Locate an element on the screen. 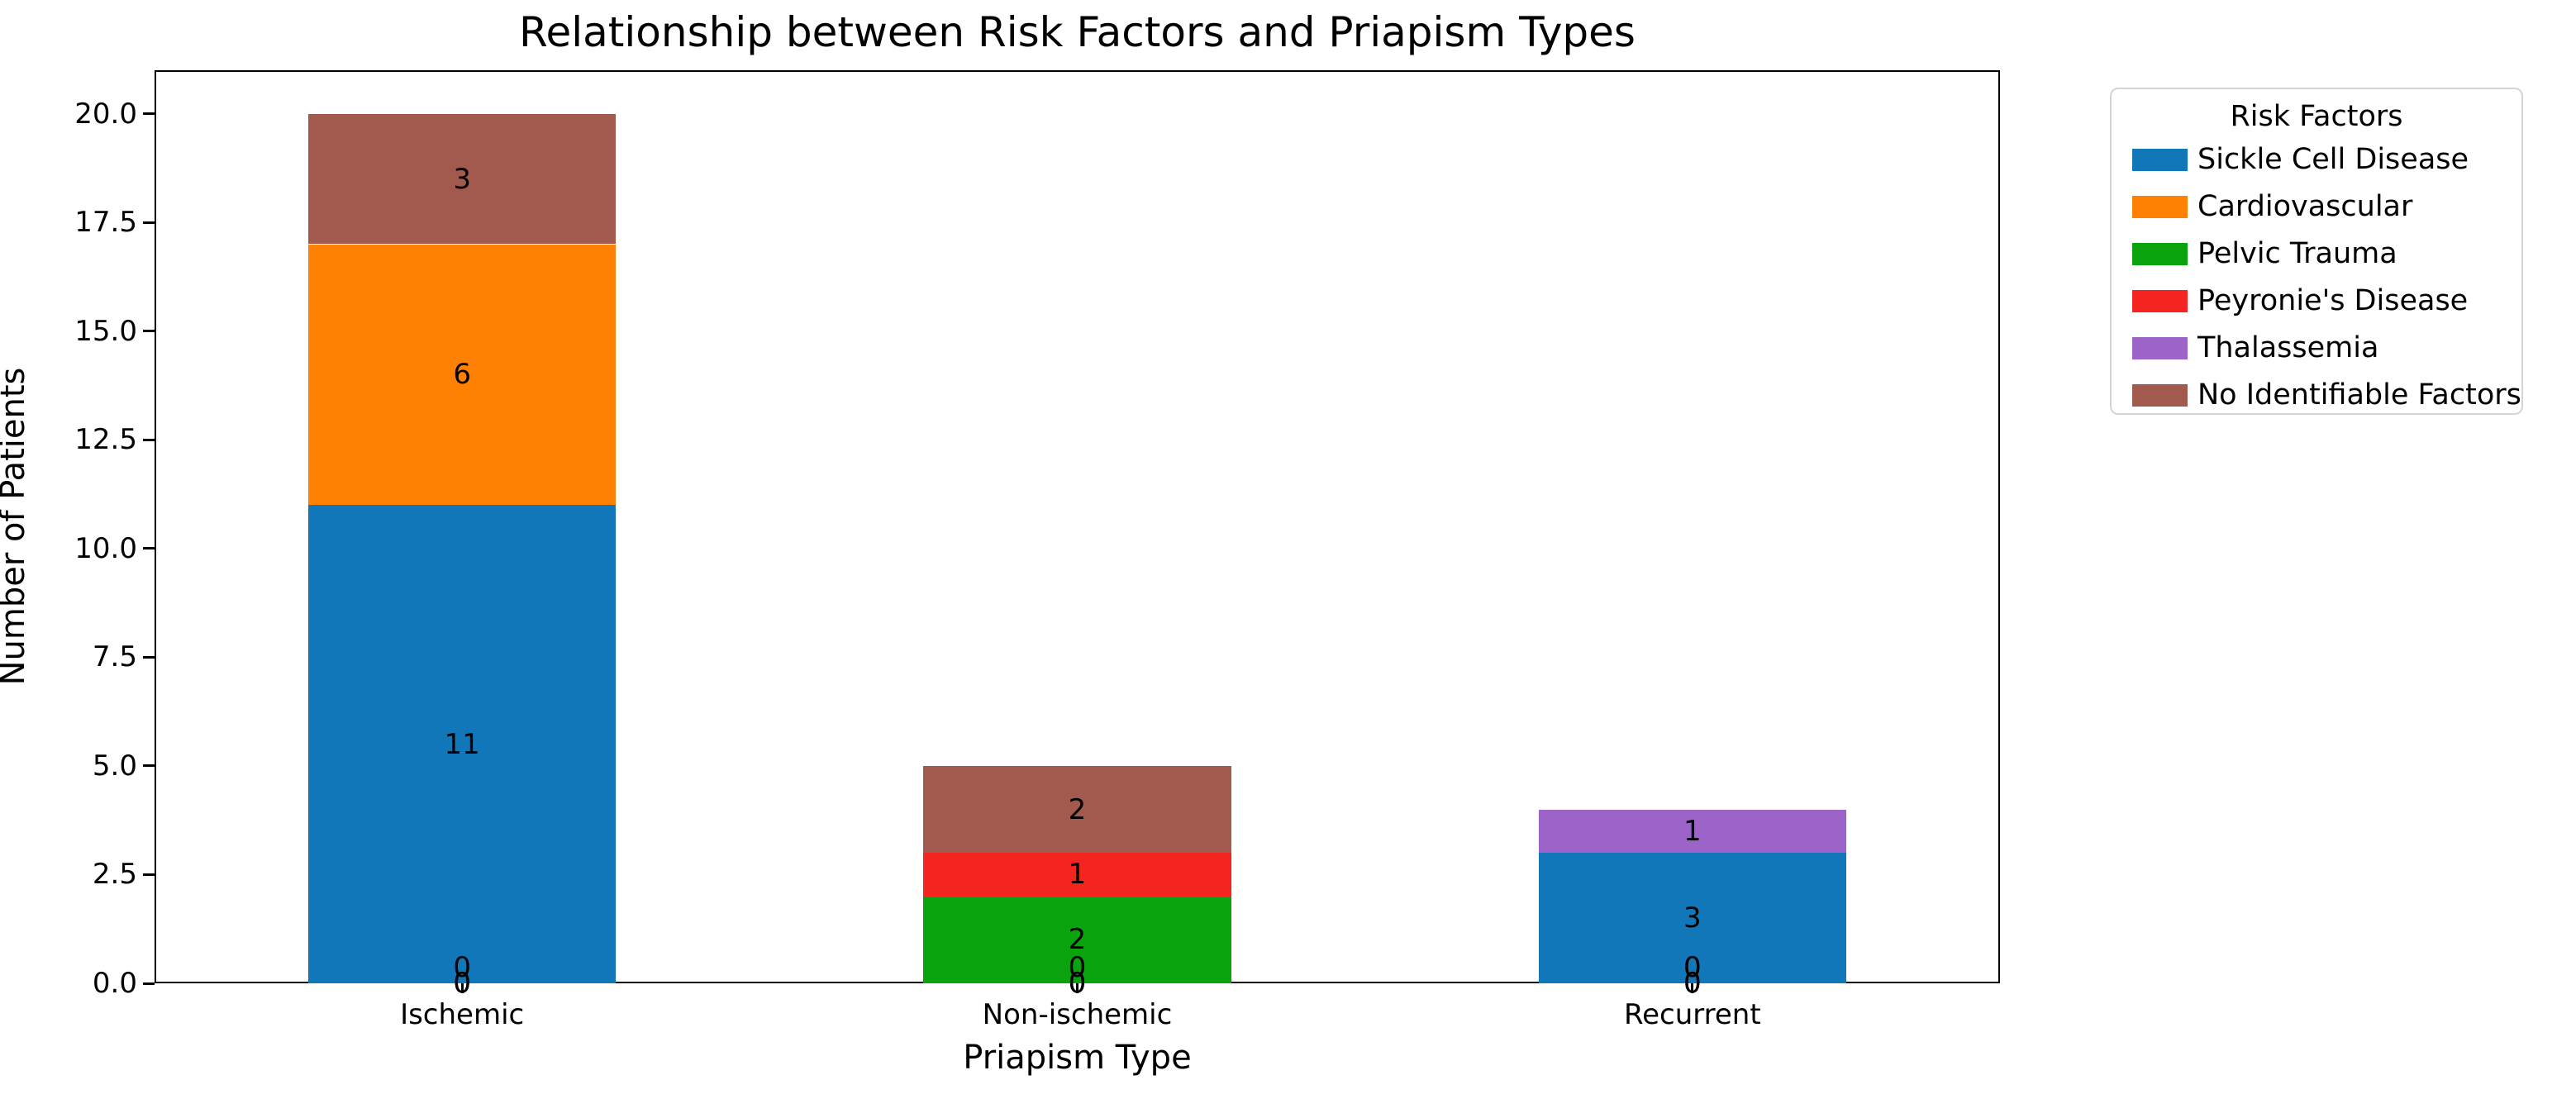 The height and width of the screenshot is (1099, 2576). x-axis-label: Priapism Type is located at coordinates (1078, 1058).